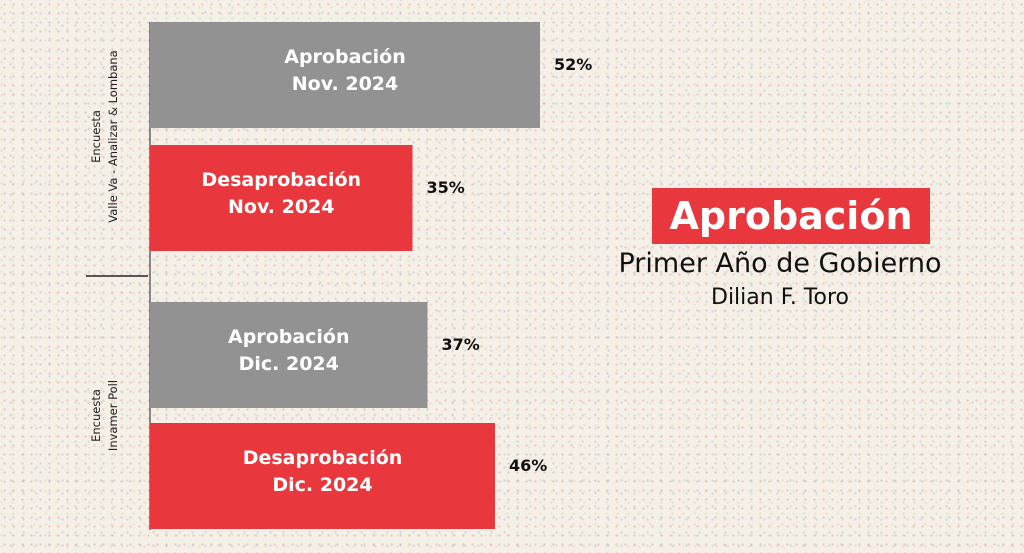  I want to click on chart-byline: Dilian F. Toro, so click(780, 297).